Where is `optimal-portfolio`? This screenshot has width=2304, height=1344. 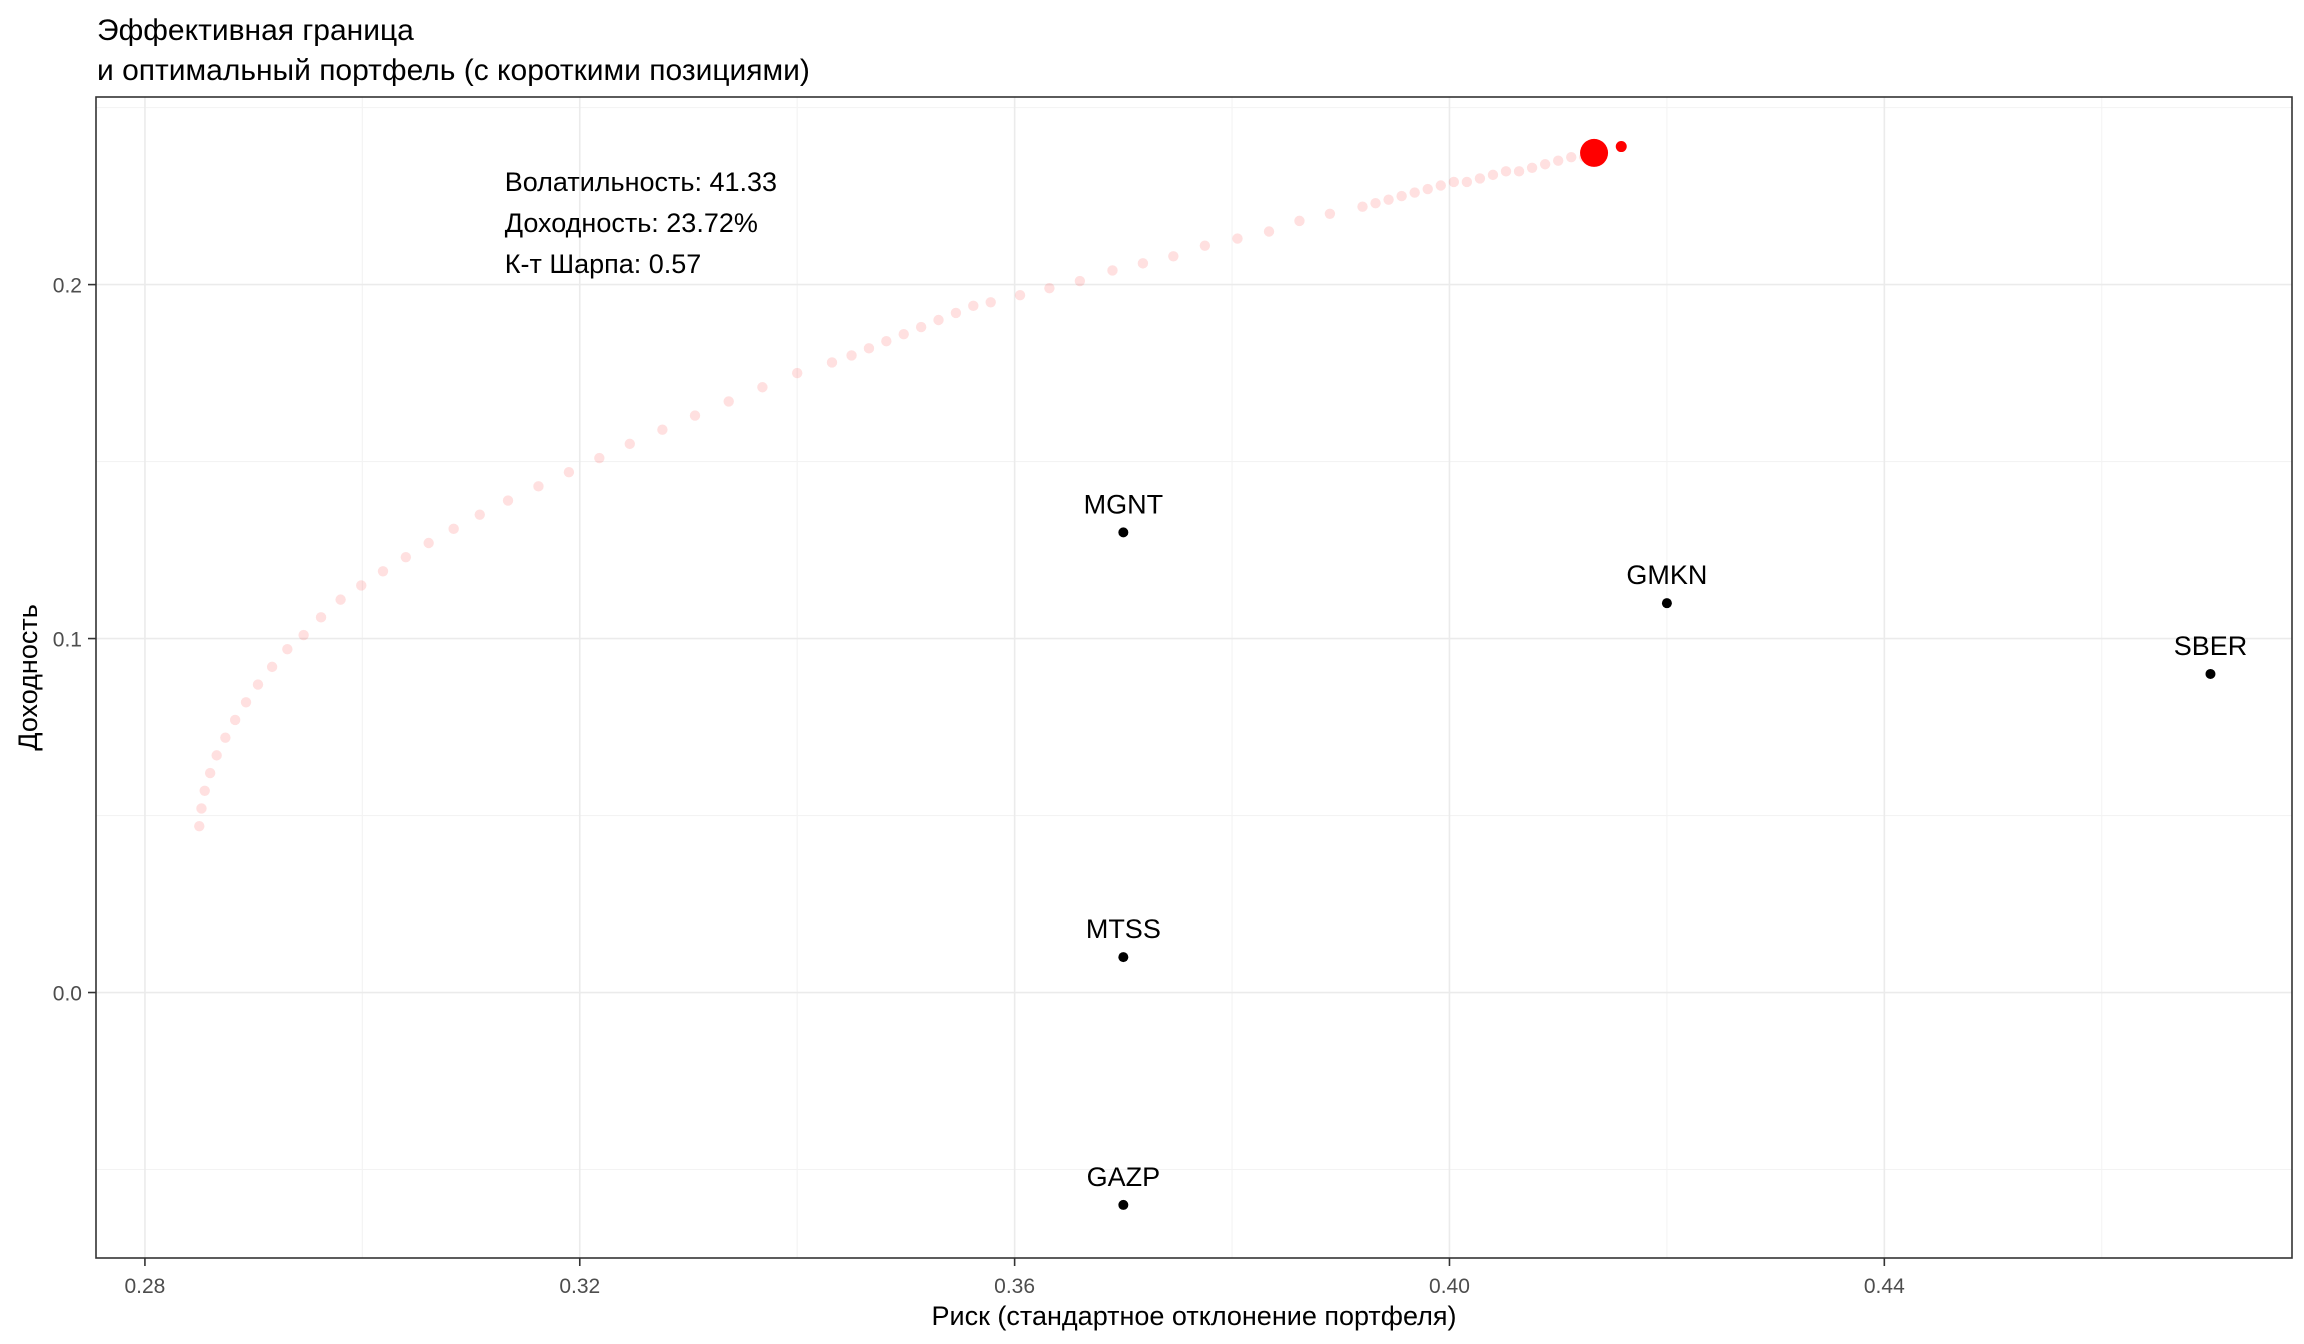
optimal-portfolio is located at coordinates (1603, 152).